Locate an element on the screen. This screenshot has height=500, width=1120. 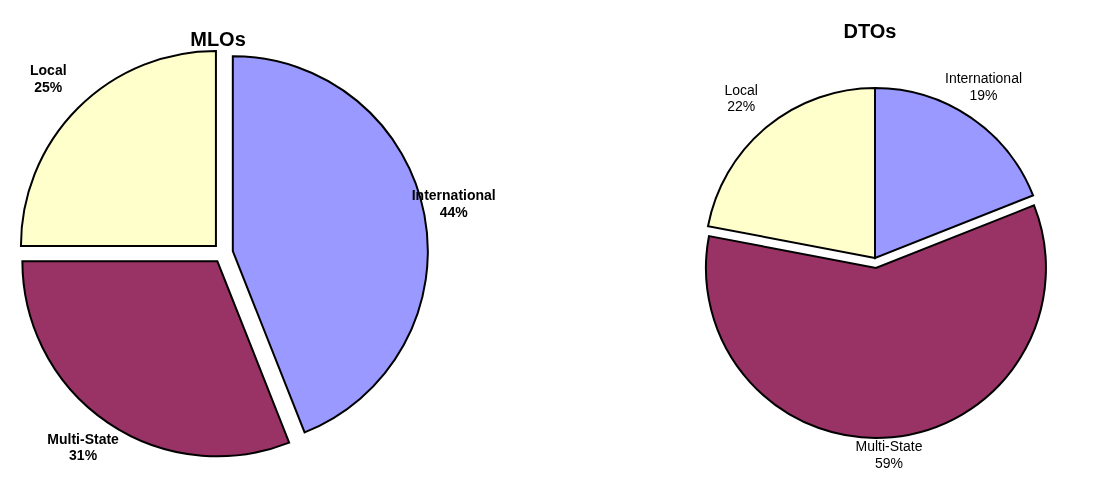
data-label: 22% is located at coordinates (741, 106).